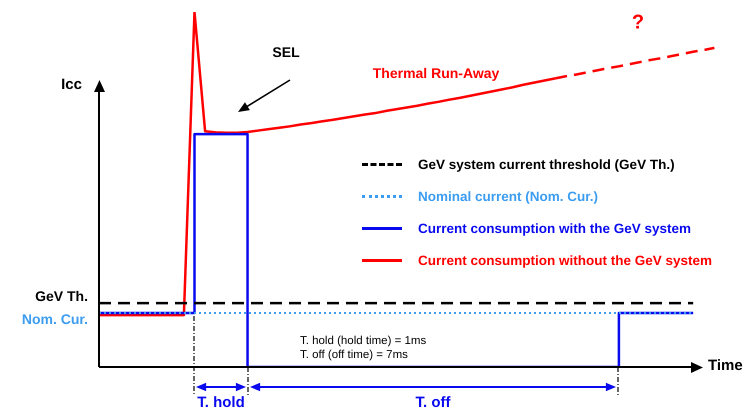 The width and height of the screenshot is (747, 412). What do you see at coordinates (546, 164) in the screenshot?
I see `legend-label: GeV system current threshold (GeV Th.)` at bounding box center [546, 164].